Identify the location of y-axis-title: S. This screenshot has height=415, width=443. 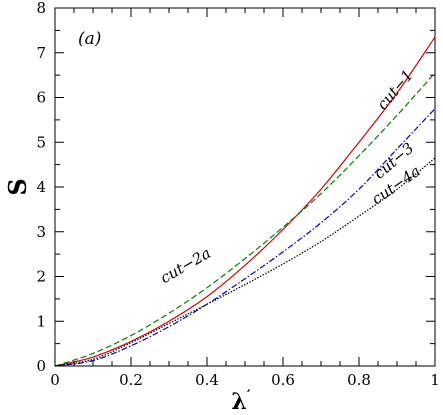
(17, 186).